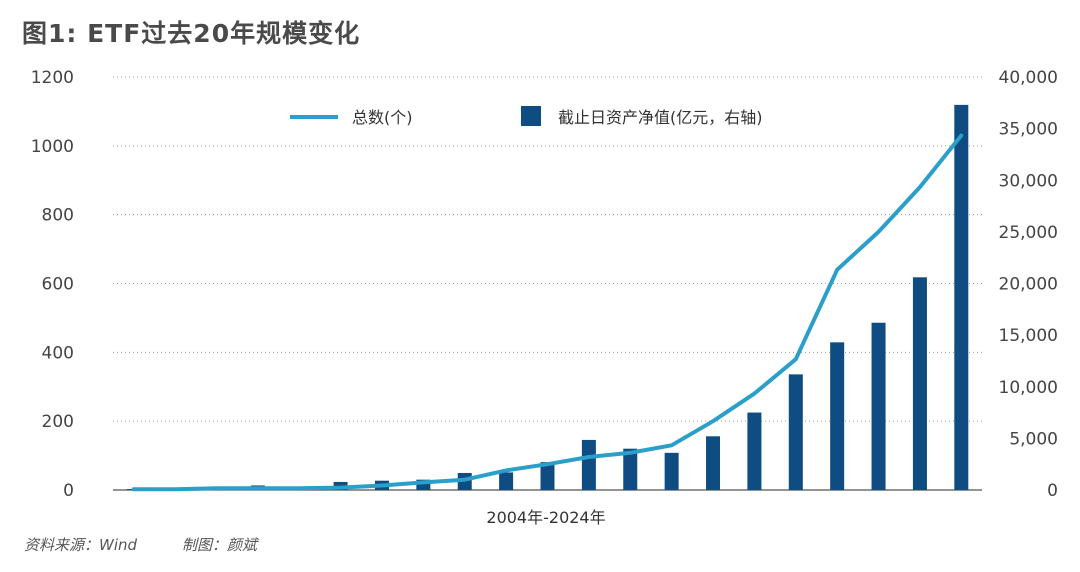 Image resolution: width=1080 pixels, height=572 pixels. What do you see at coordinates (1028, 181) in the screenshot?
I see `right-tick-label: 30,000` at bounding box center [1028, 181].